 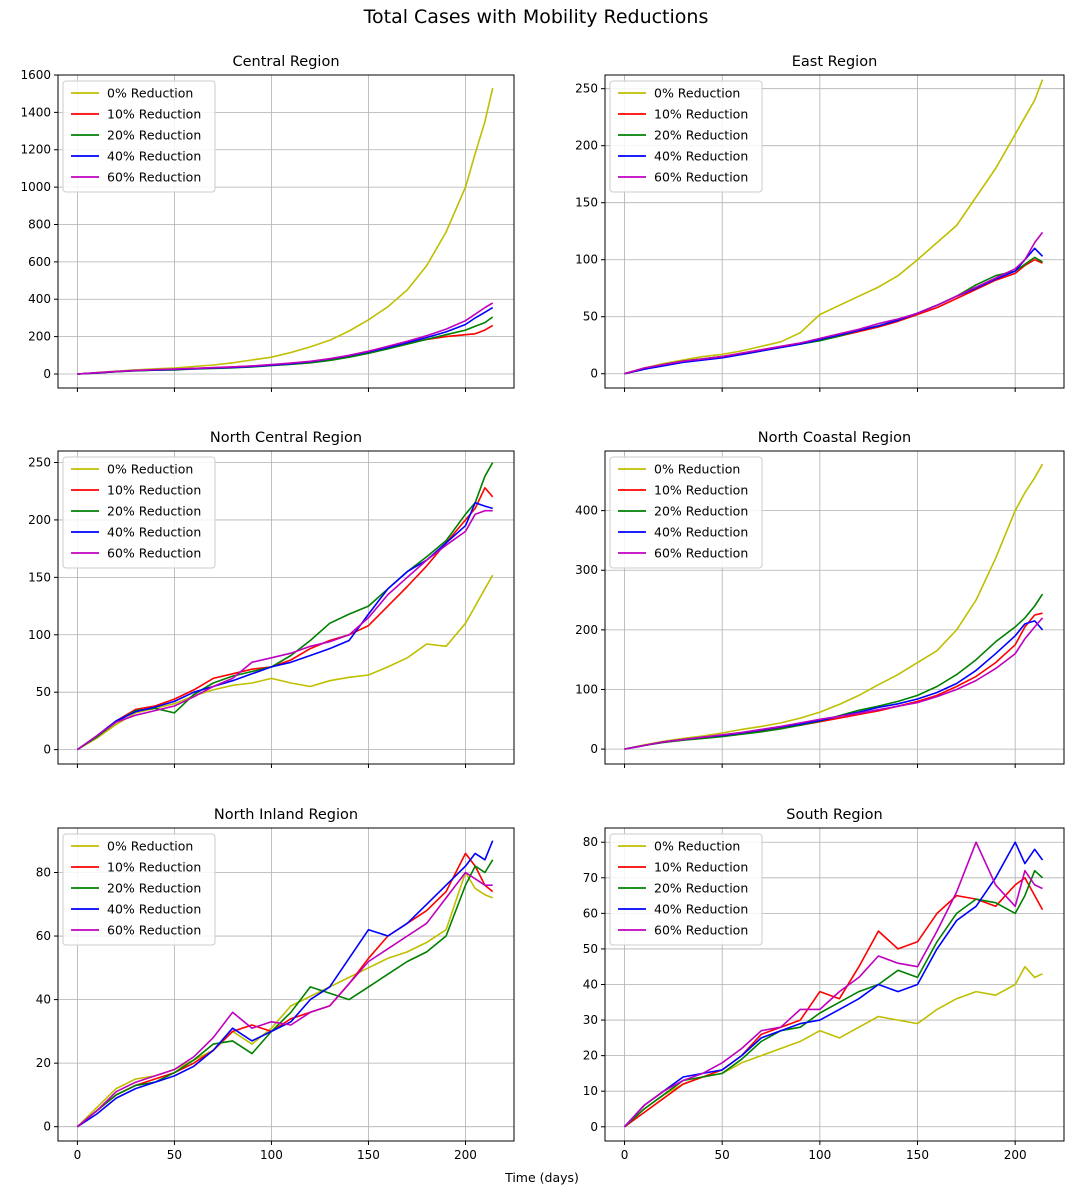 I want to click on chart-title: East Region, so click(x=835, y=62).